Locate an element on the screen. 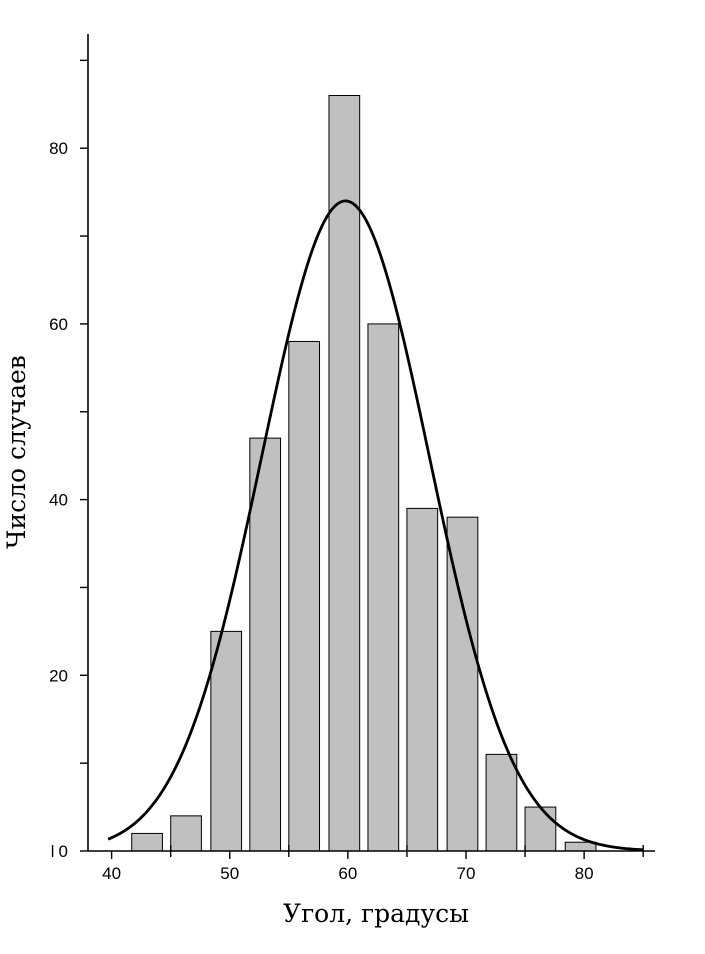 This screenshot has width=705, height=954. x-tick-label: 50 is located at coordinates (229, 873).